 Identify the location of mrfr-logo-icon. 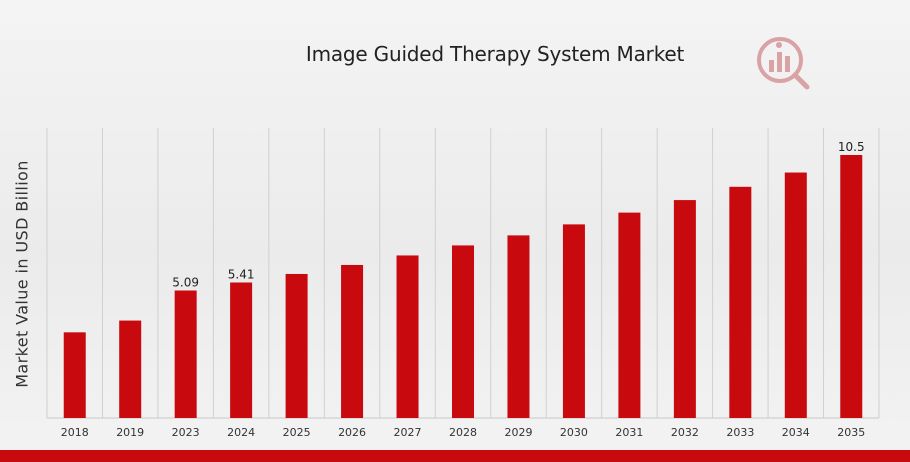
(783, 63).